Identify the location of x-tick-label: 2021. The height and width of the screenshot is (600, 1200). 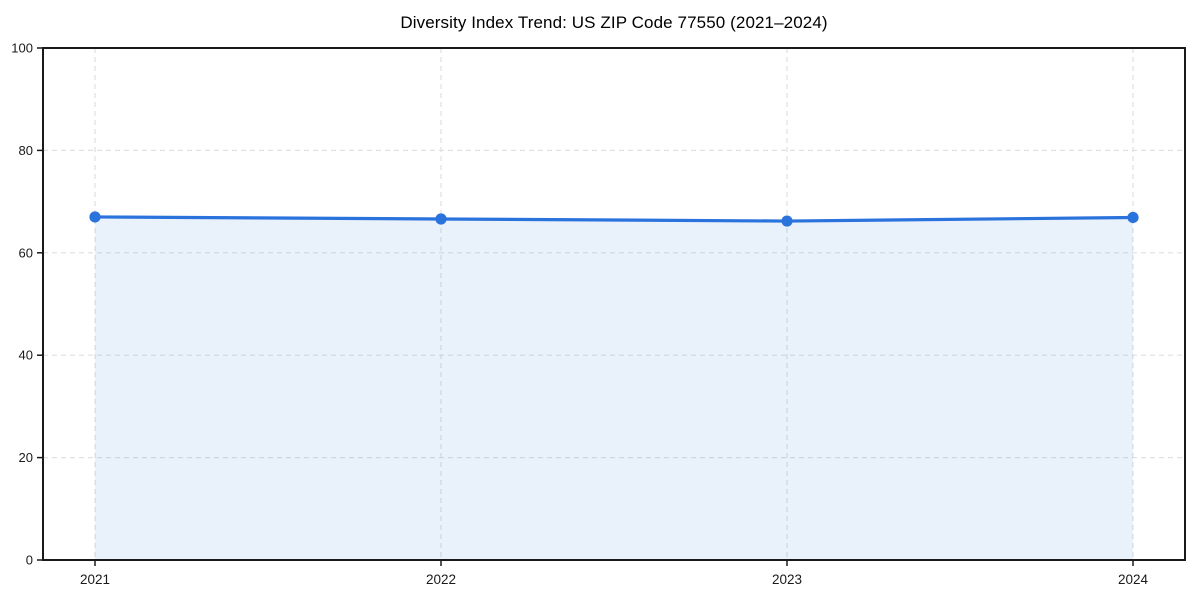
(95, 579).